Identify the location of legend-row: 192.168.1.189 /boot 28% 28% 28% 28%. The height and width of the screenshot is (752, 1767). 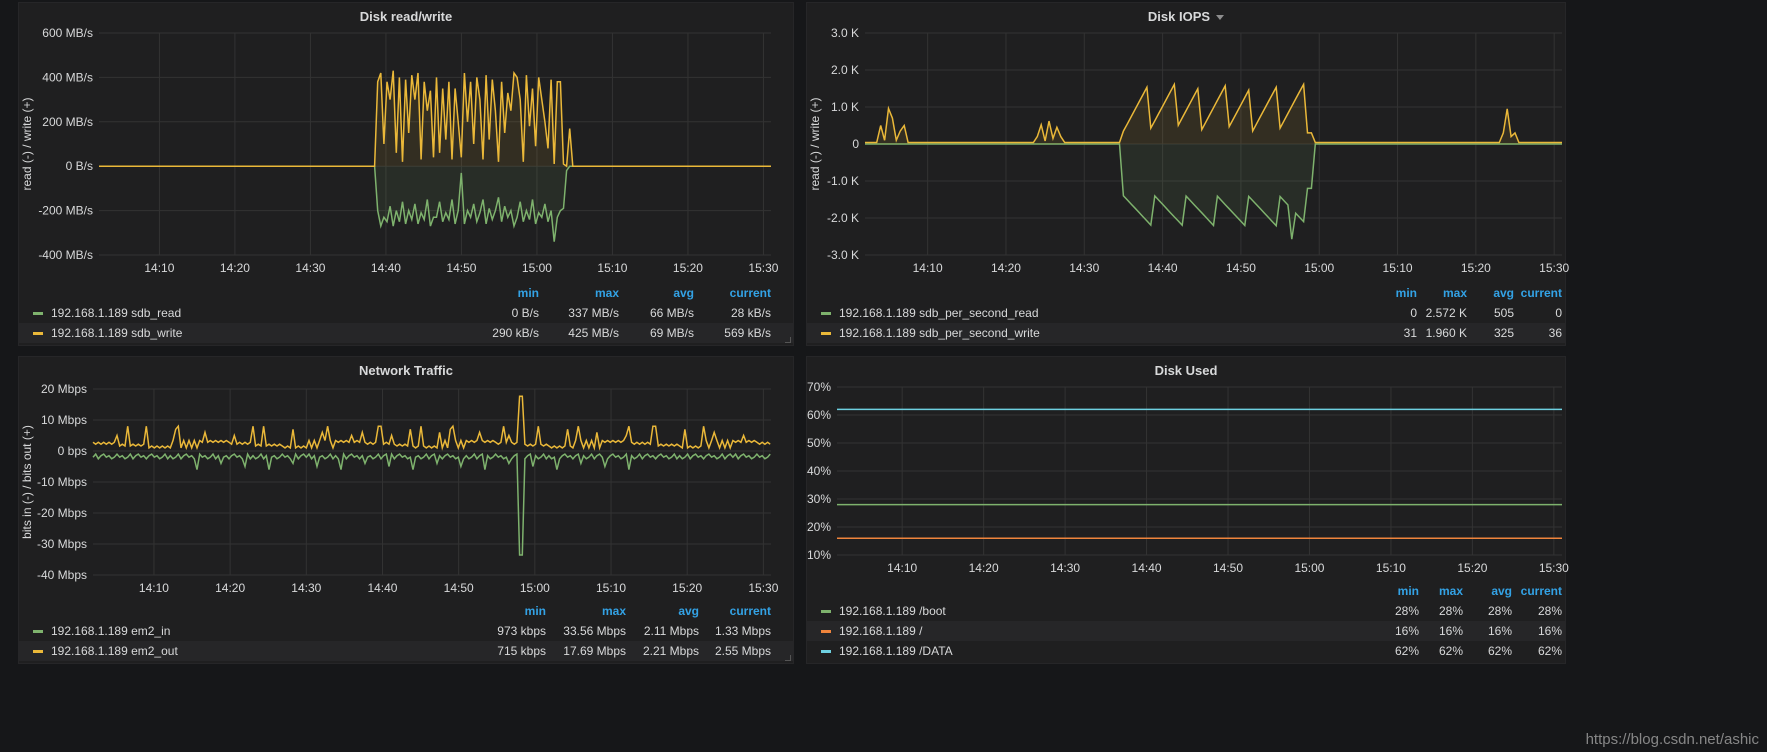
(1186, 611).